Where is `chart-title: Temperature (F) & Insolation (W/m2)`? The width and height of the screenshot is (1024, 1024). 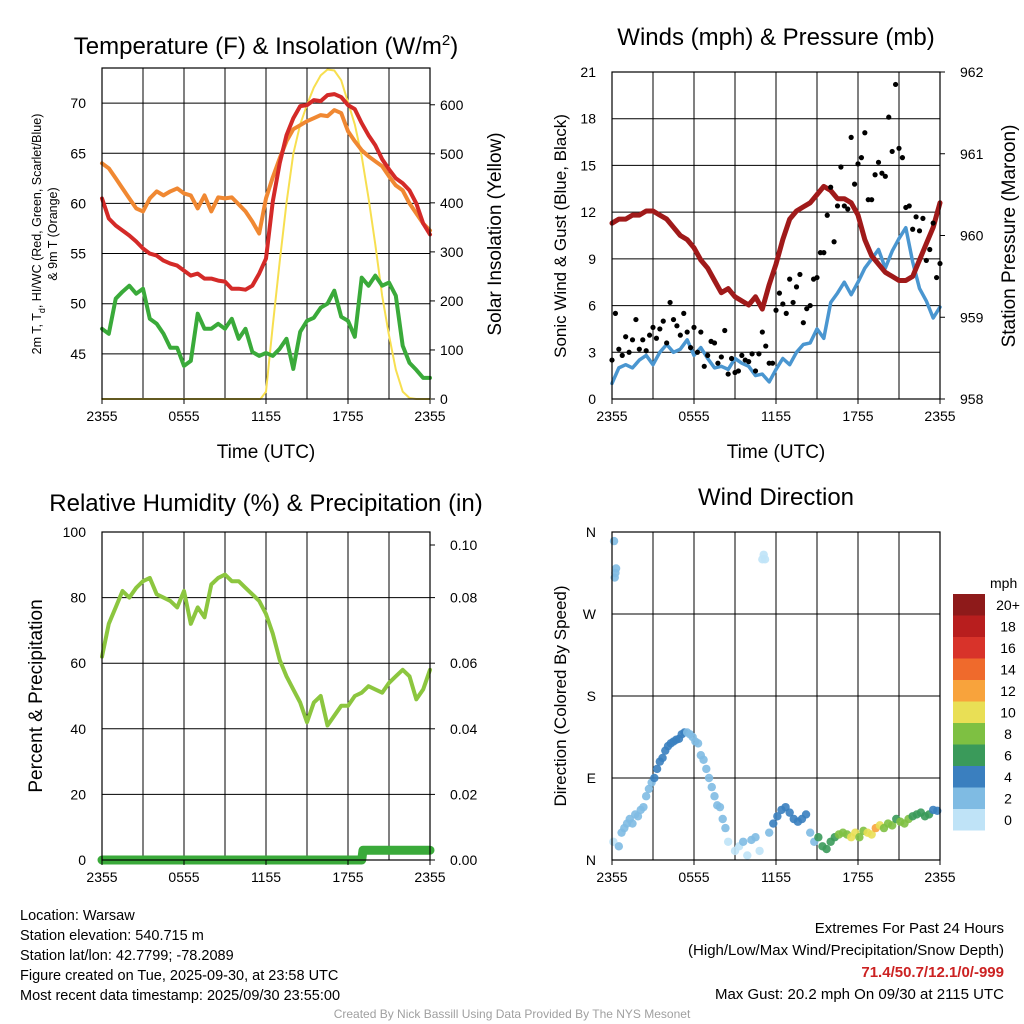 chart-title: Temperature (F) & Insolation (W/m2) is located at coordinates (266, 46).